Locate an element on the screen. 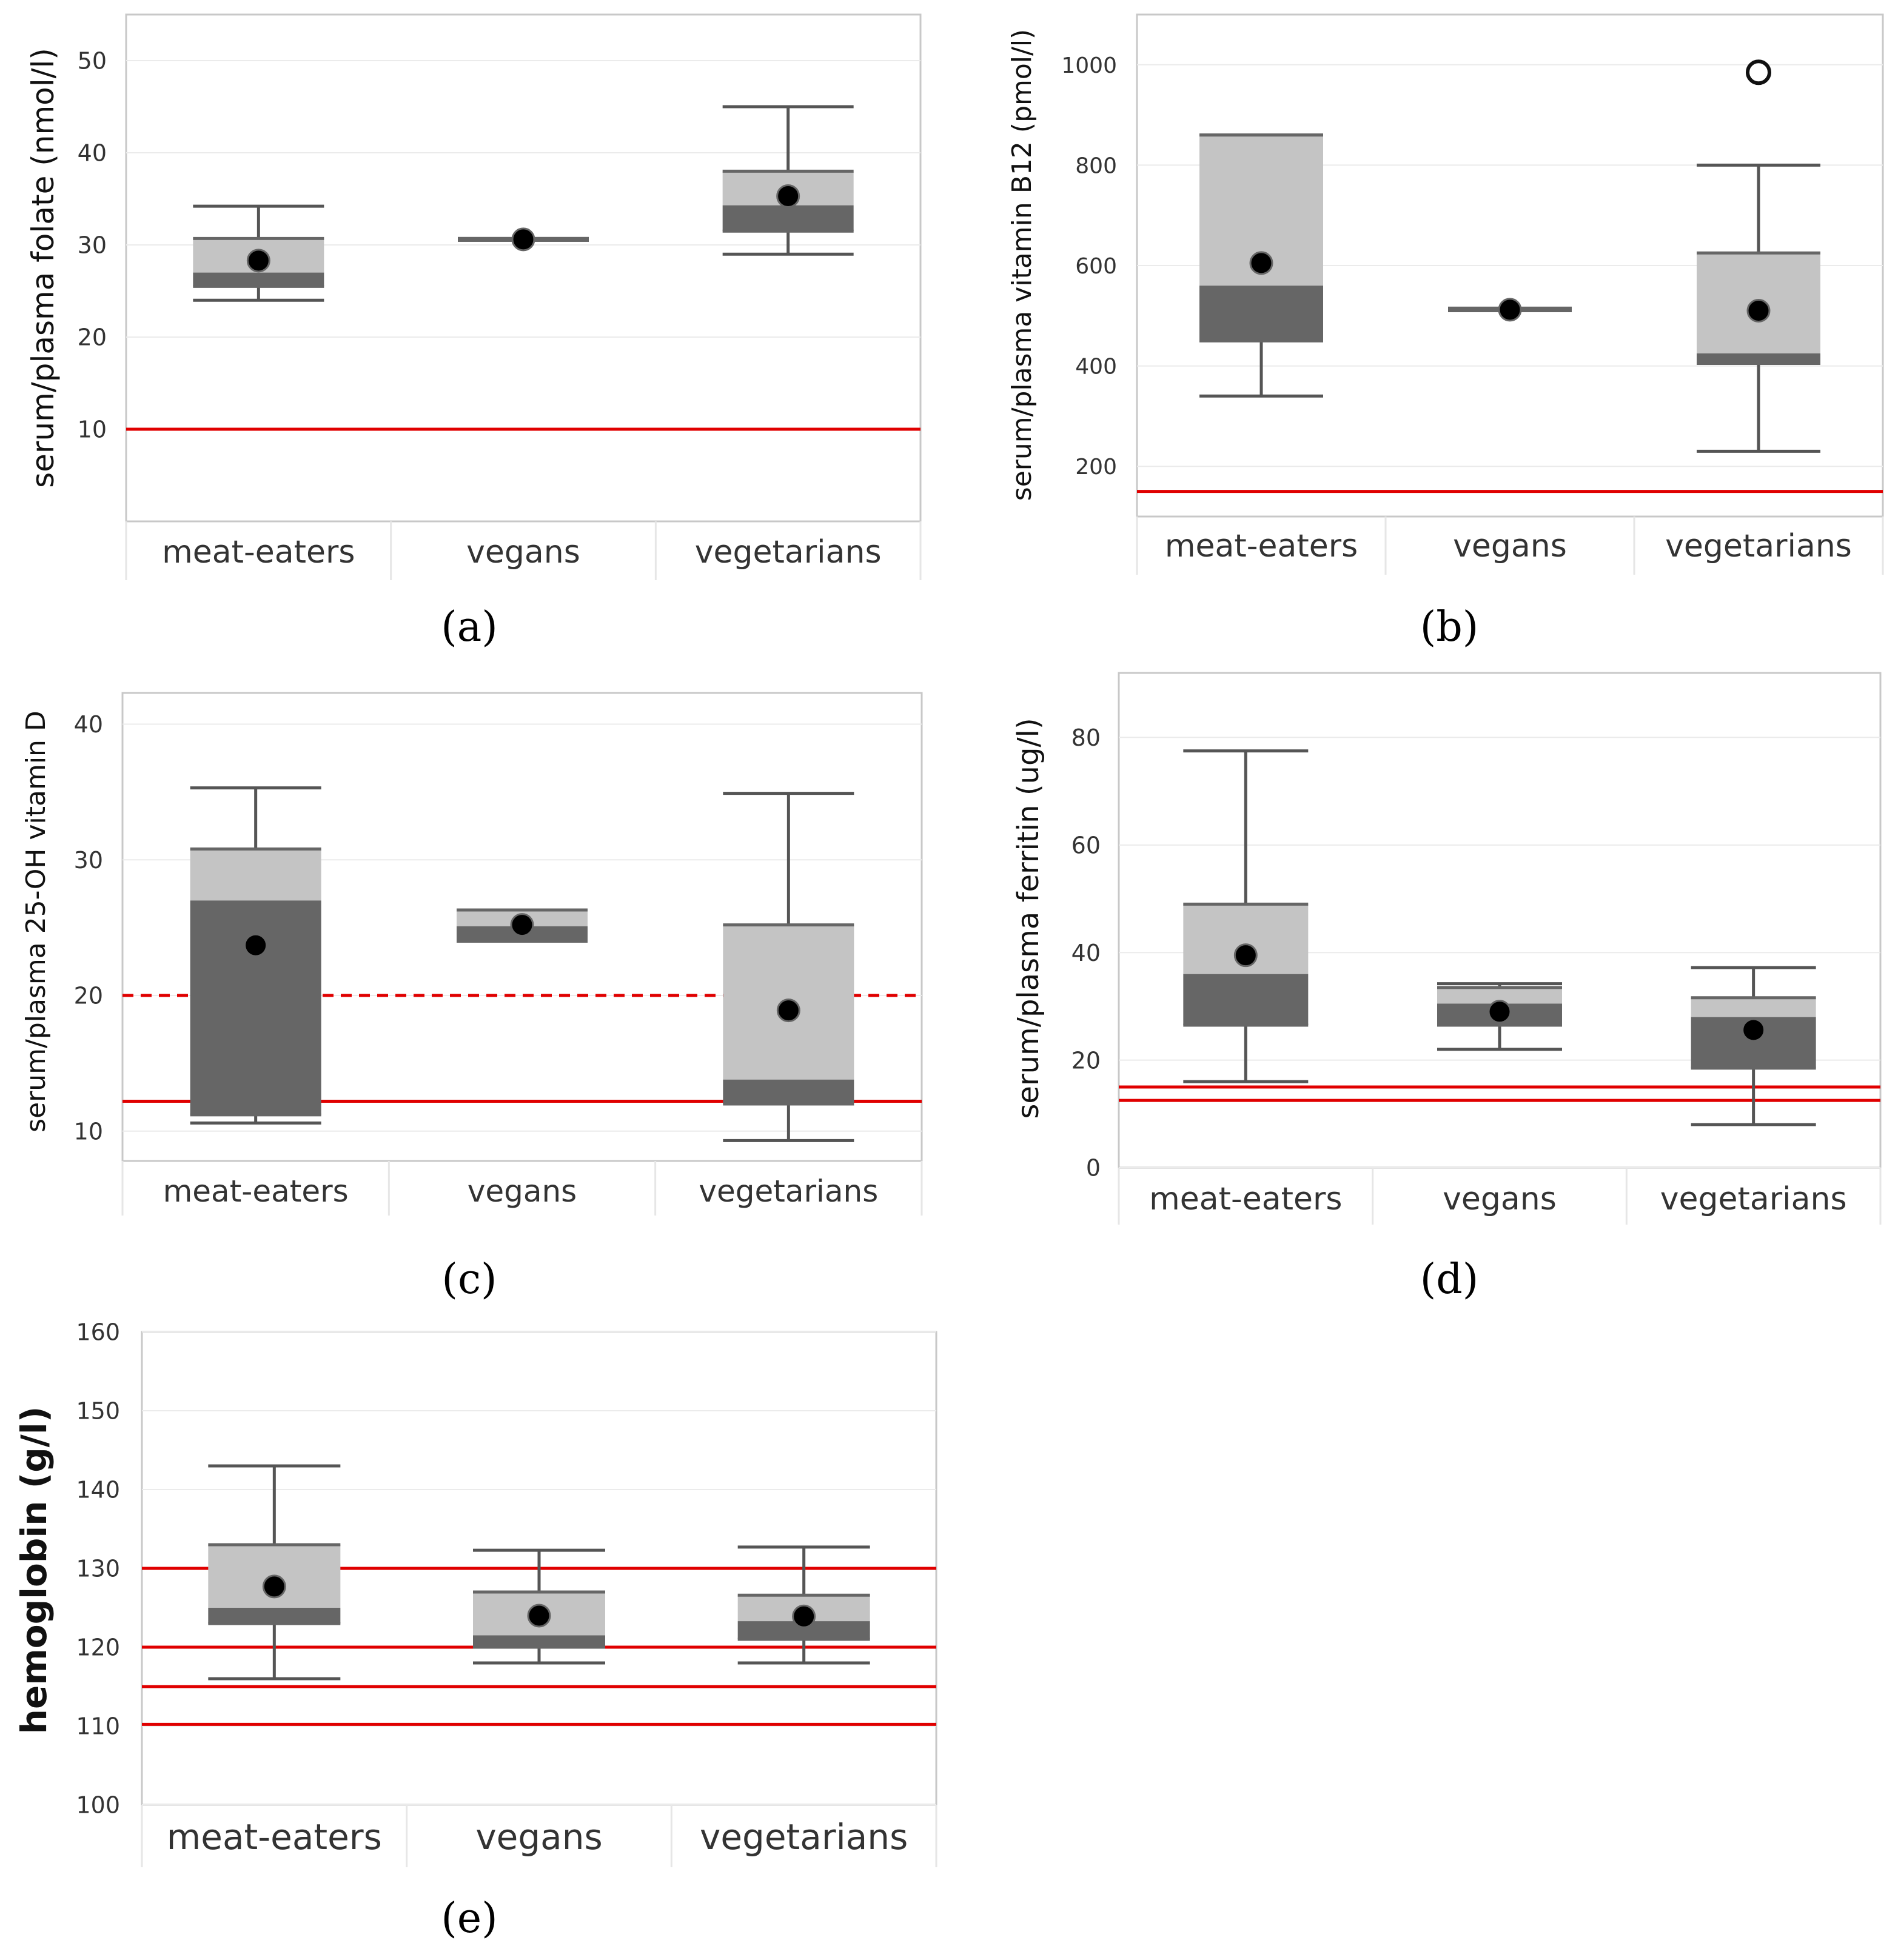 This screenshot has height=1960, width=1898. y-tick-label: 80 is located at coordinates (1086, 737).